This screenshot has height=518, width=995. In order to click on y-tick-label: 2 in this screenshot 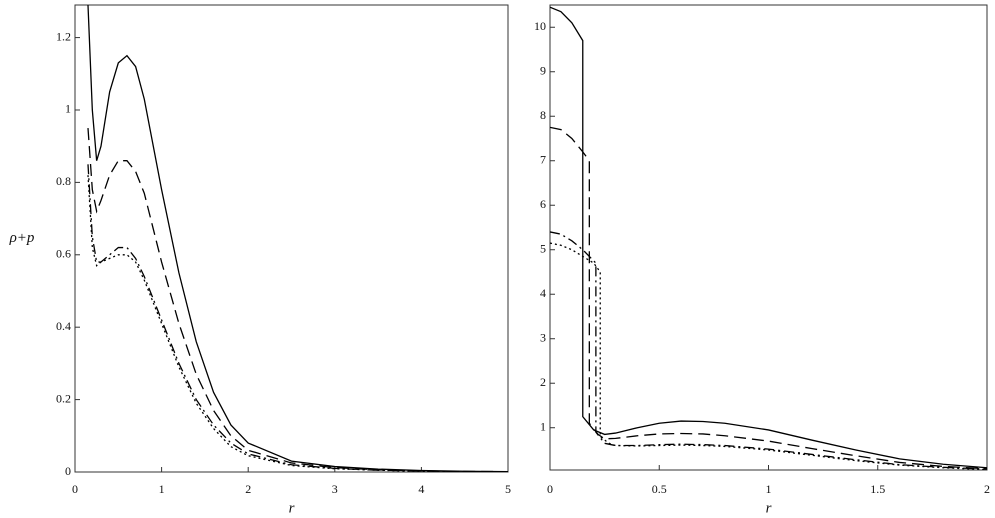, I will do `click(543, 382)`.